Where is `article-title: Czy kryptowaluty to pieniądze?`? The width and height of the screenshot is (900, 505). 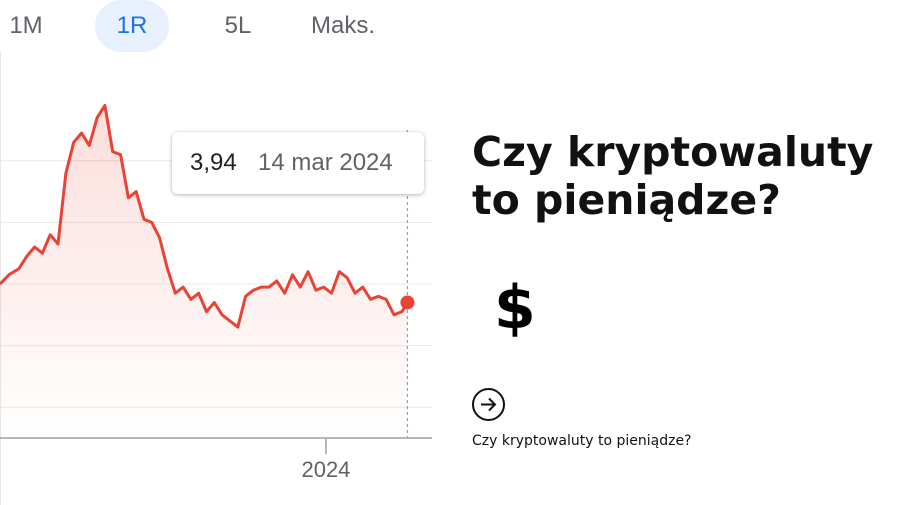
article-title: Czy kryptowaluty to pieniądze? is located at coordinates (673, 176).